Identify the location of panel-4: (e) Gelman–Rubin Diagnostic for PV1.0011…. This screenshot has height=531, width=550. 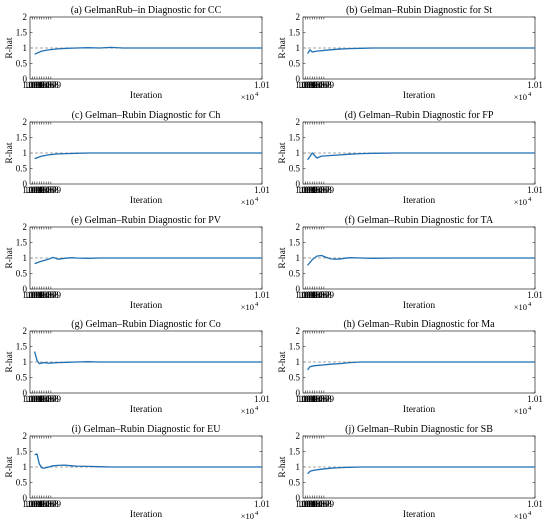
(137, 263).